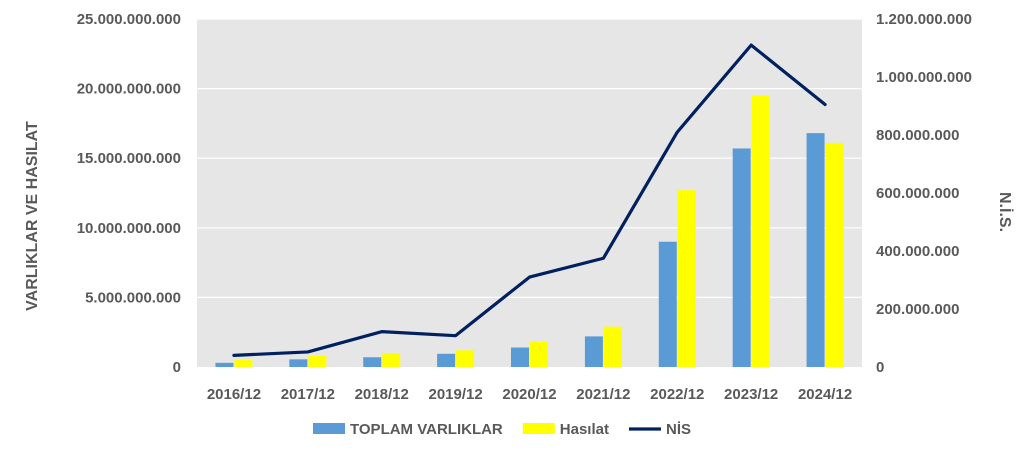 This screenshot has height=462, width=1024. Describe the element at coordinates (917, 251) in the screenshot. I see `y2-tick-label: 400.000.000` at that location.